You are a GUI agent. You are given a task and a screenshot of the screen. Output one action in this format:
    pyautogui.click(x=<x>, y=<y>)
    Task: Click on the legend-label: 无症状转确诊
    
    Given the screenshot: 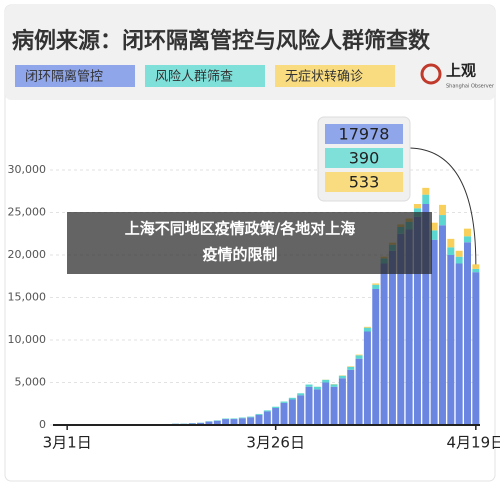 What is the action you would take?
    pyautogui.click(x=324, y=77)
    